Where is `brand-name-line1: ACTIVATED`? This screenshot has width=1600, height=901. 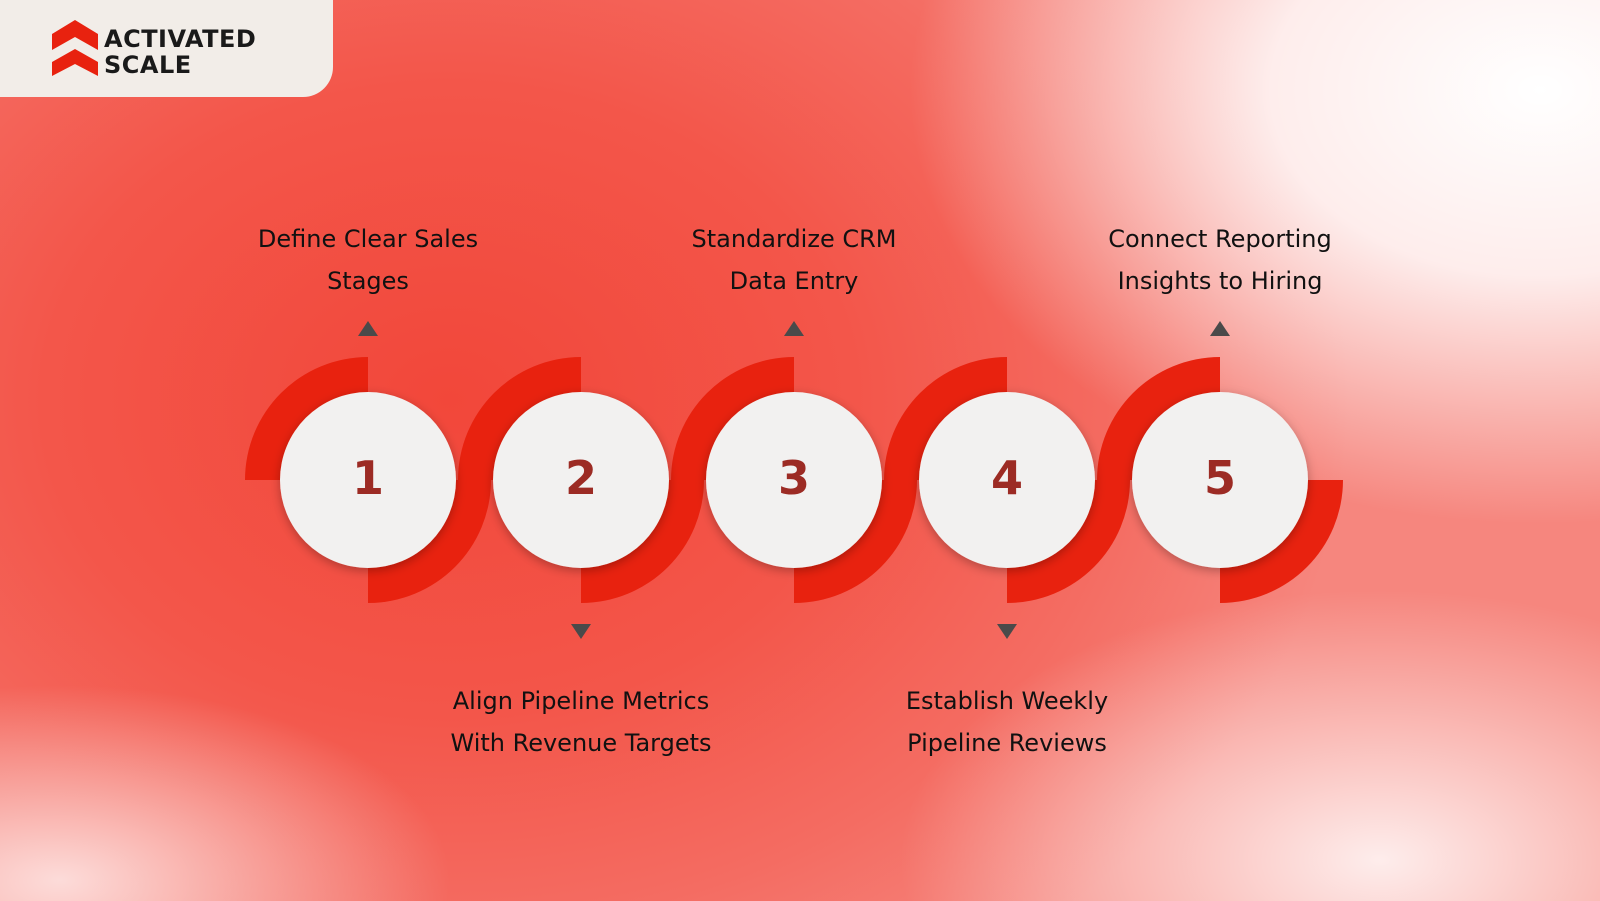
brand-name-line1: ACTIVATED is located at coordinates (180, 39).